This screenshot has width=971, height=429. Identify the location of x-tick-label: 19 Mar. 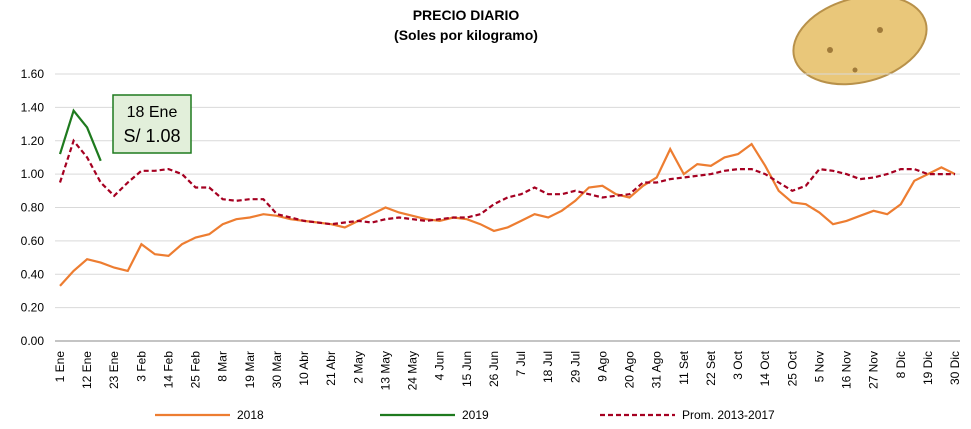
(250, 369).